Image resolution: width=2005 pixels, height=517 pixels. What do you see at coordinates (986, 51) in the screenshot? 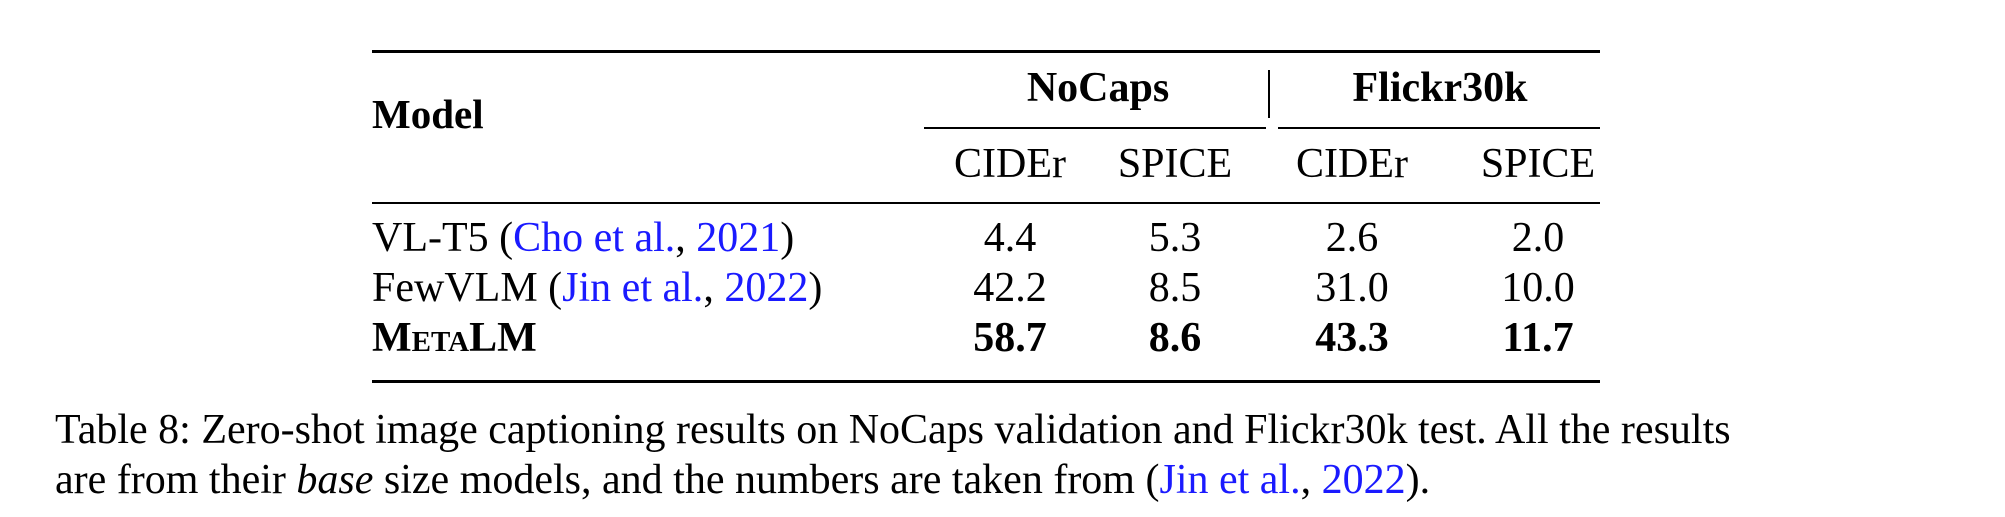
I see `table-top-rule` at bounding box center [986, 51].